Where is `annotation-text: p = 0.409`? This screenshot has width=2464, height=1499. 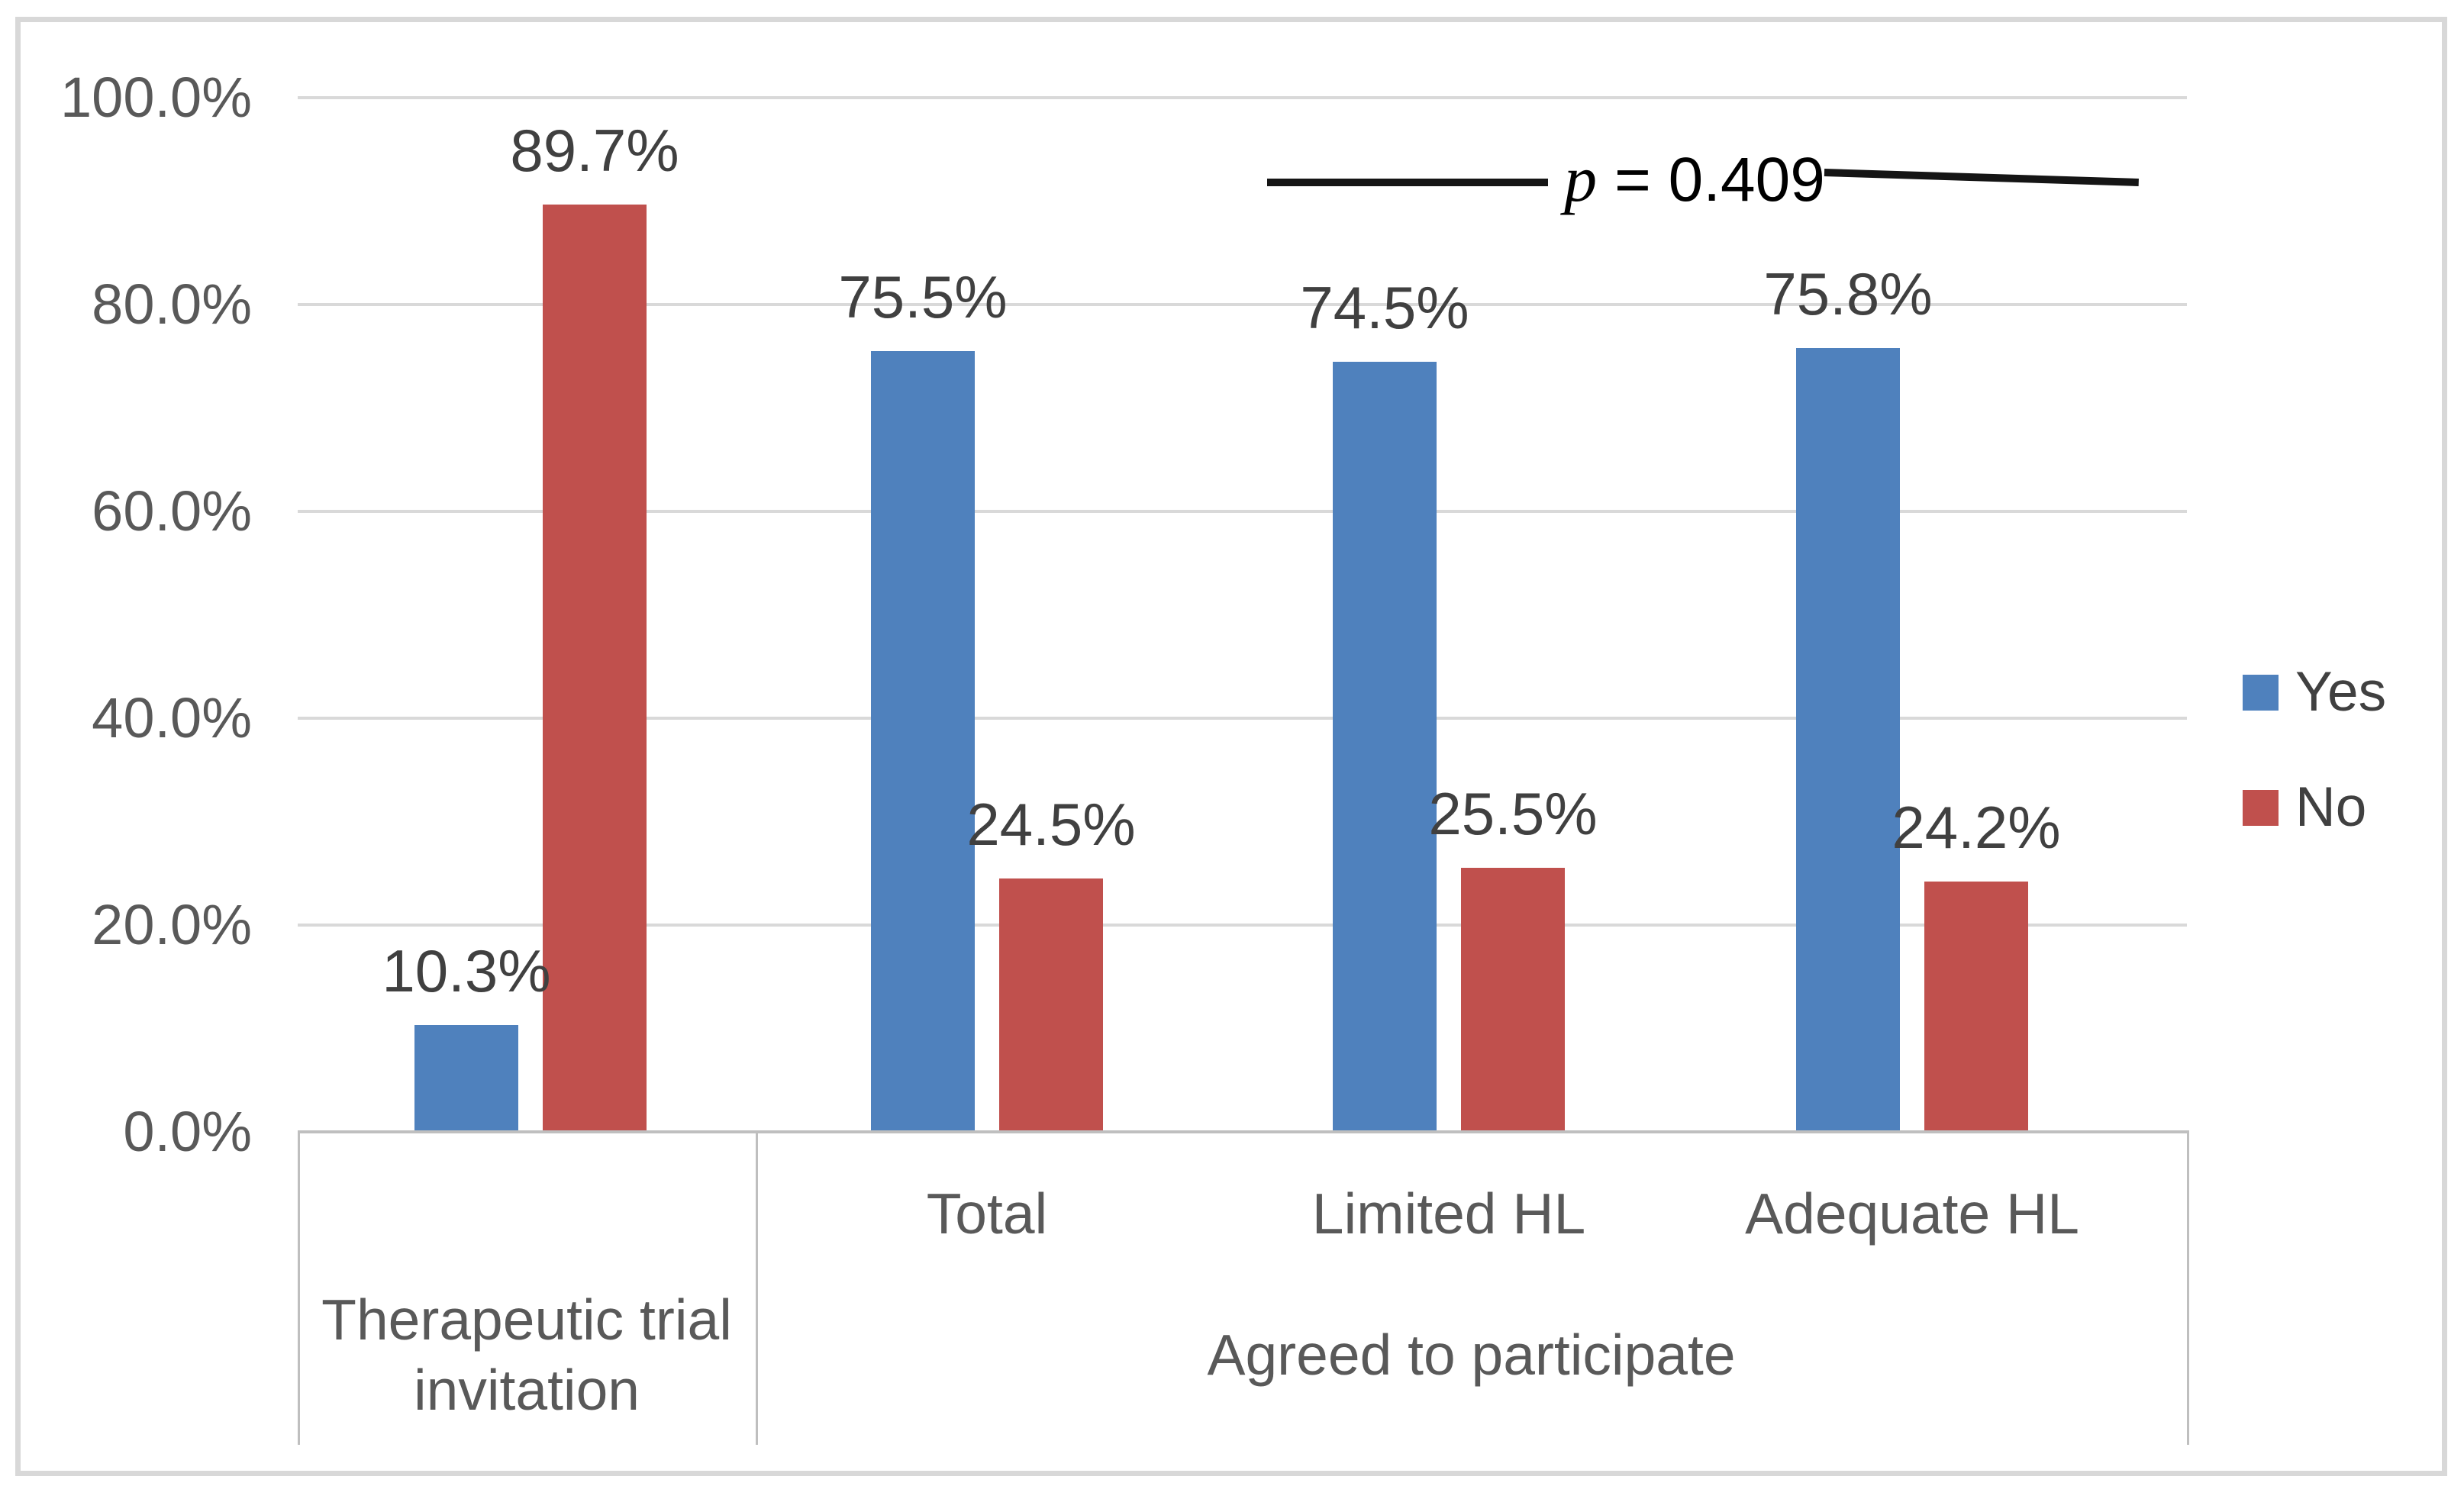
annotation-text: p = 0.409 is located at coordinates (1695, 179).